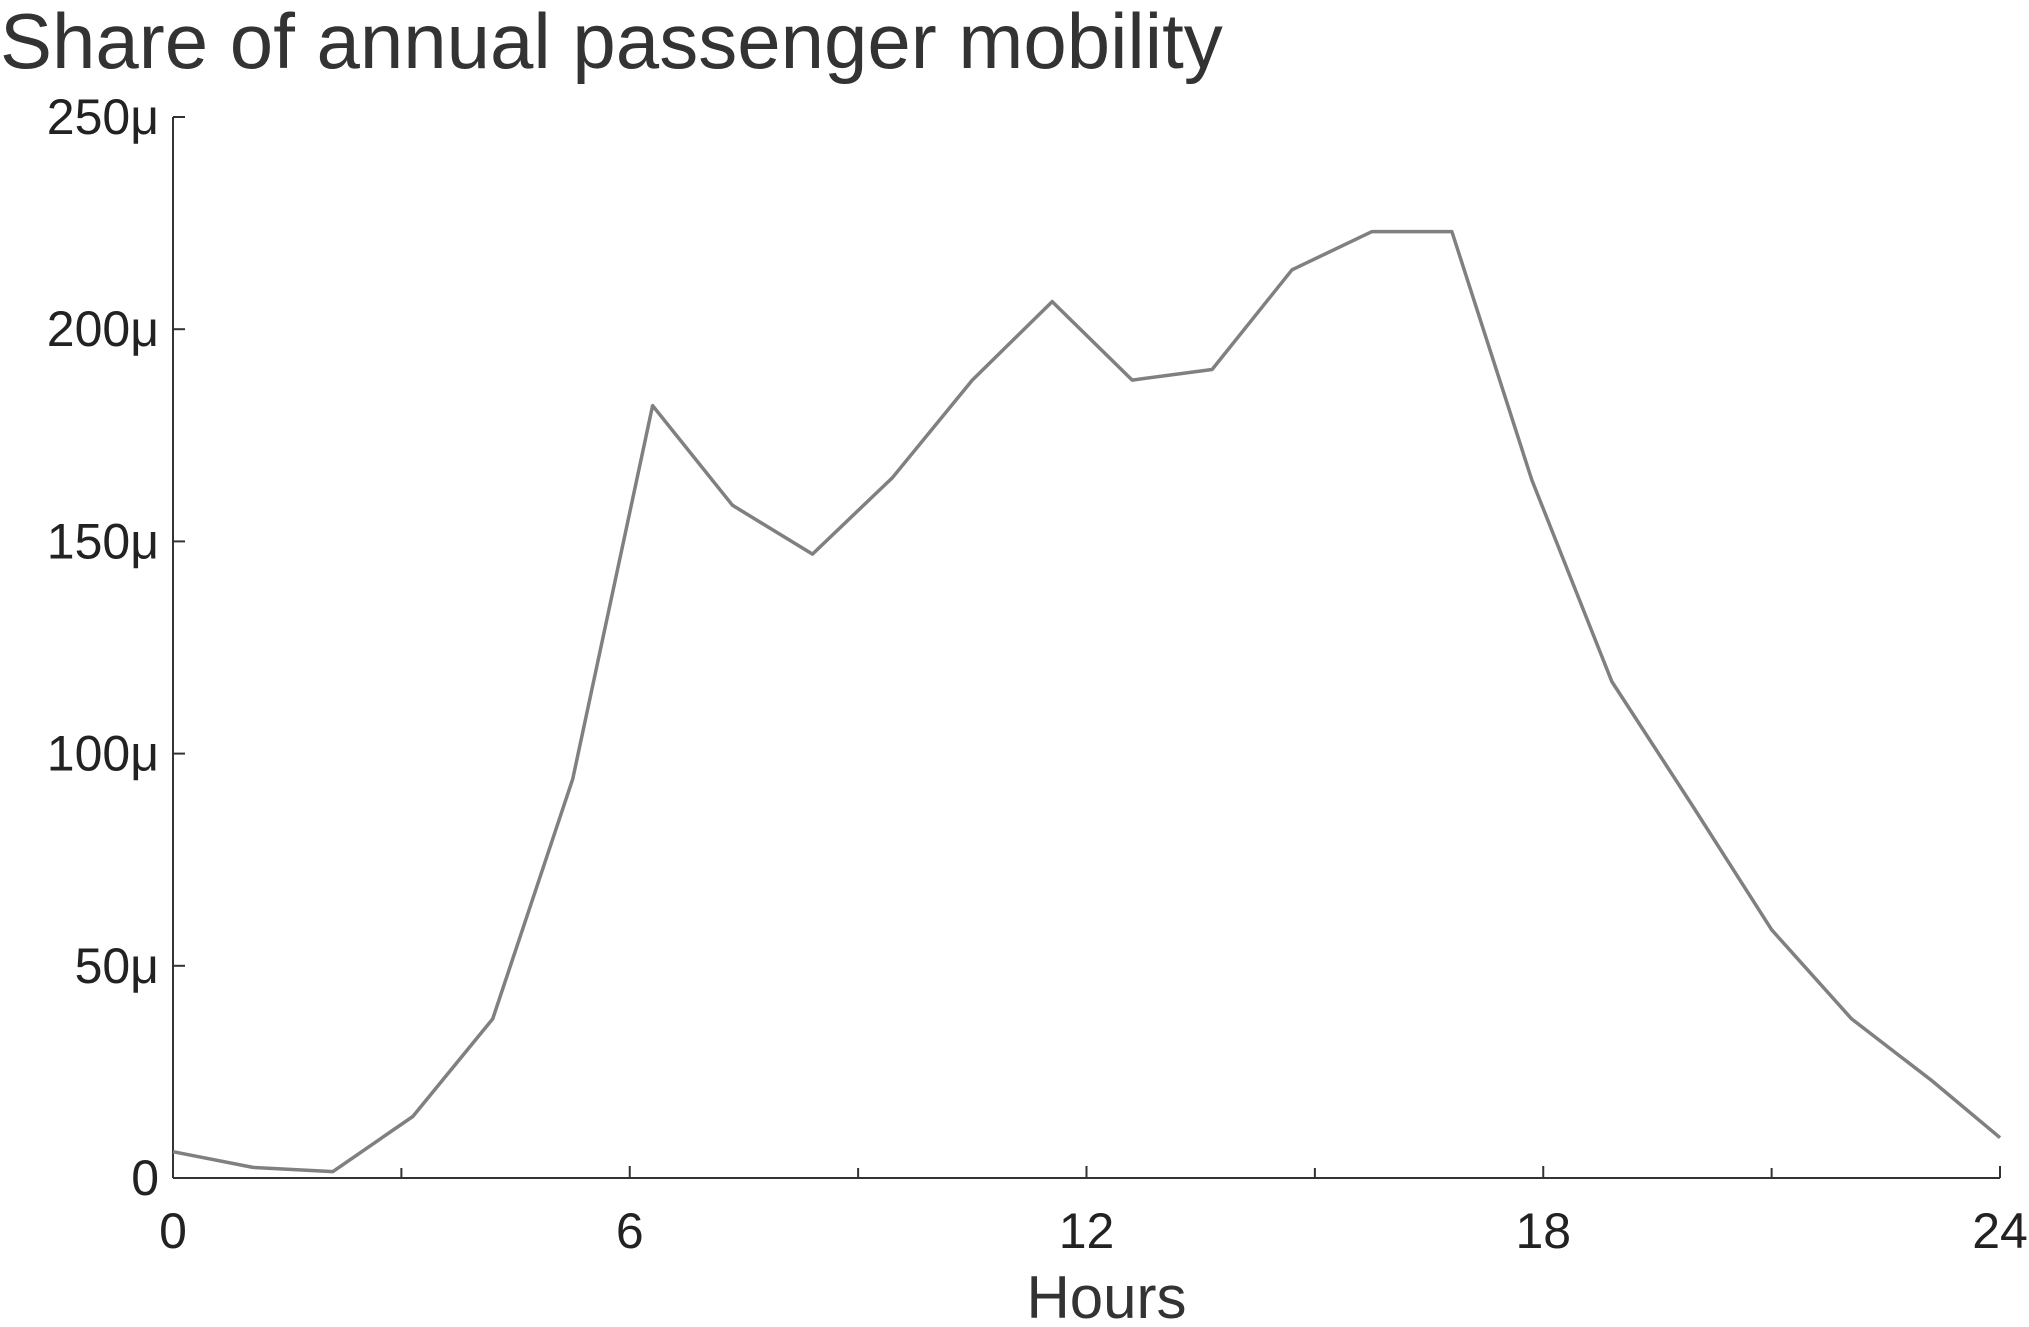 The width and height of the screenshot is (2029, 1327). Describe the element at coordinates (145, 1178) in the screenshot. I see `y-tick-label: 0` at that location.